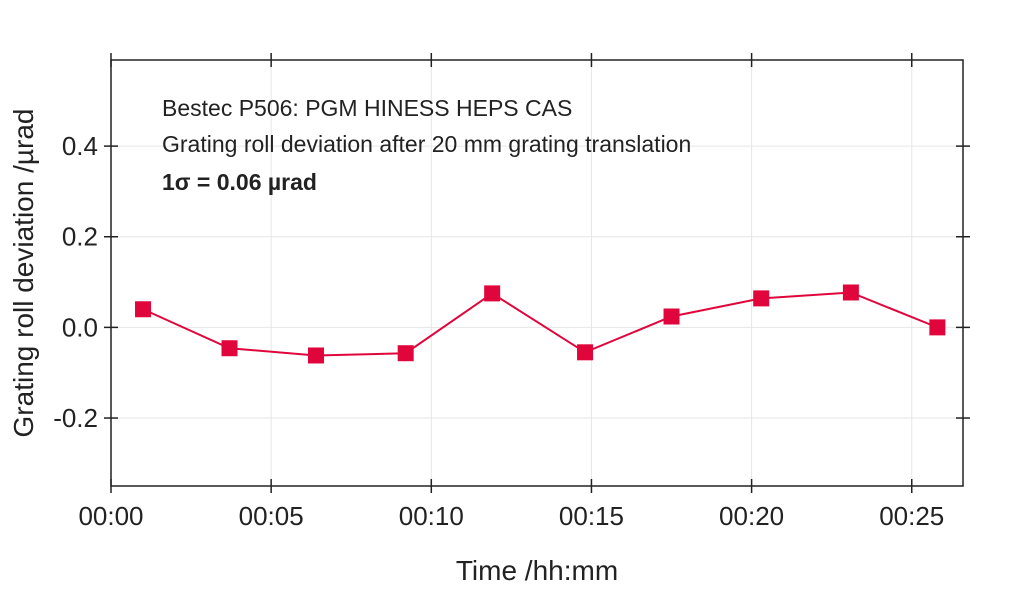 The height and width of the screenshot is (594, 1024). Describe the element at coordinates (80, 146) in the screenshot. I see `y-tick-label: 0.4` at that location.